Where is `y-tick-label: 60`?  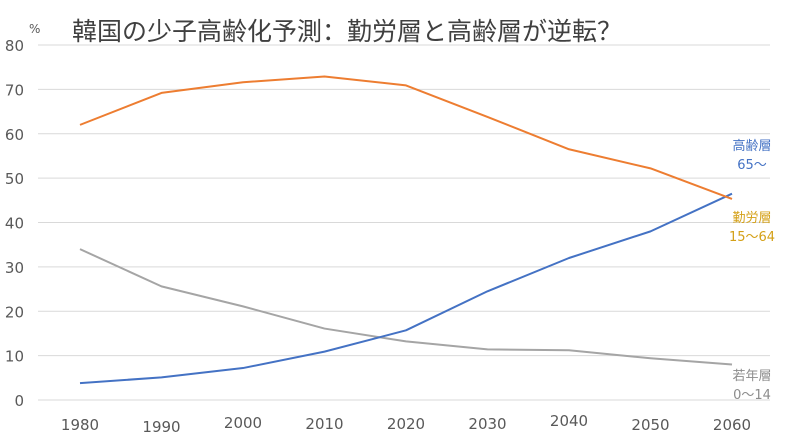
y-tick-label: 60 is located at coordinates (14, 135).